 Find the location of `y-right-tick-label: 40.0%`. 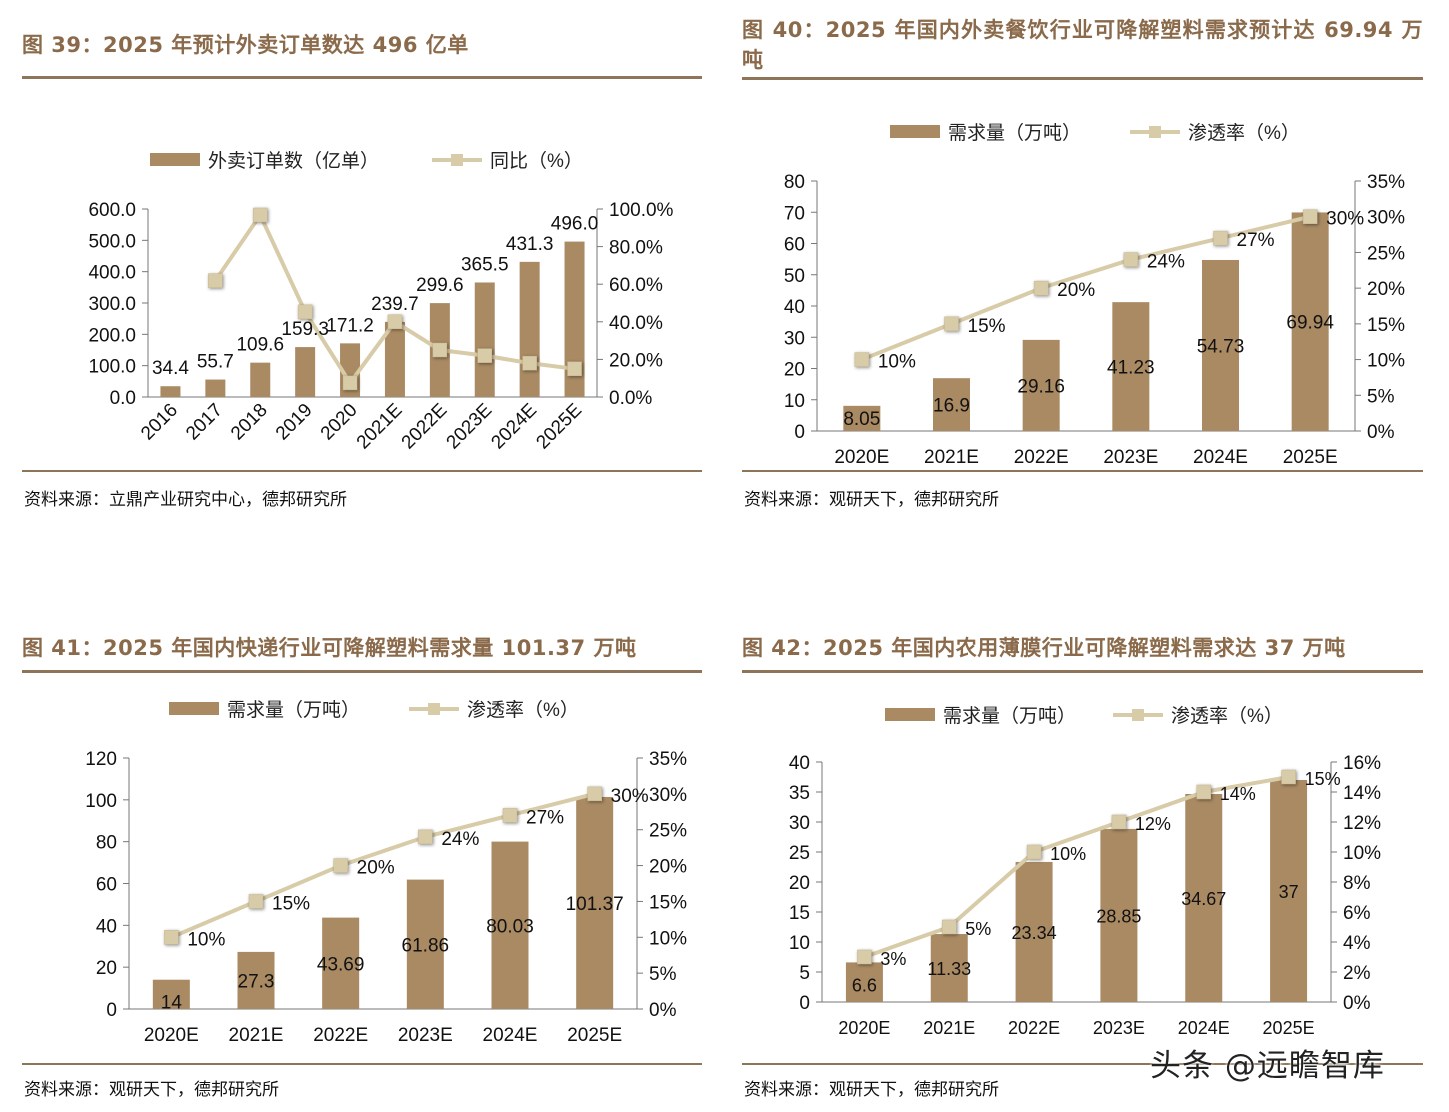

y-right-tick-label: 40.0% is located at coordinates (636, 323).